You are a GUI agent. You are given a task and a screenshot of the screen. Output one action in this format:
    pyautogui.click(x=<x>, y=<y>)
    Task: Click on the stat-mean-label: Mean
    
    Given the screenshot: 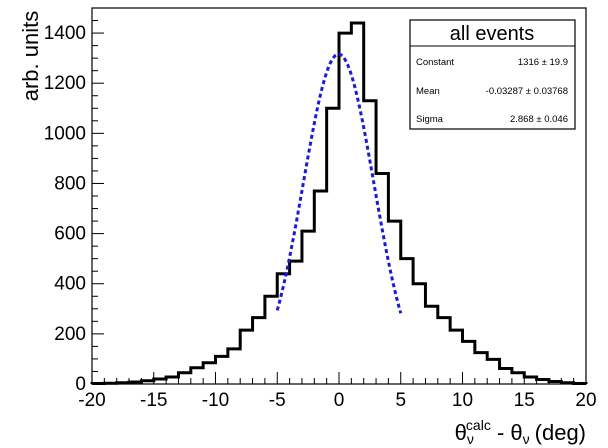 What is the action you would take?
    pyautogui.click(x=428, y=91)
    